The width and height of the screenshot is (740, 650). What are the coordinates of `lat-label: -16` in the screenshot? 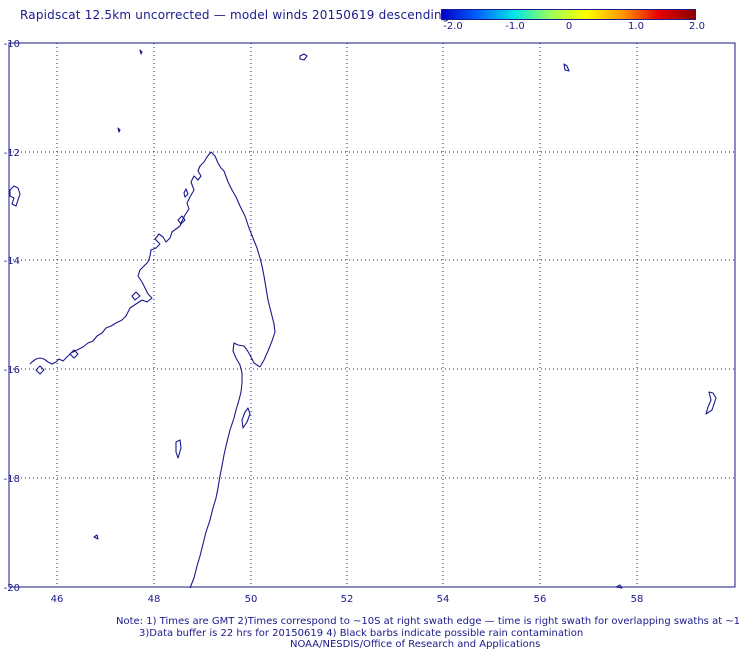 It's located at (12, 370).